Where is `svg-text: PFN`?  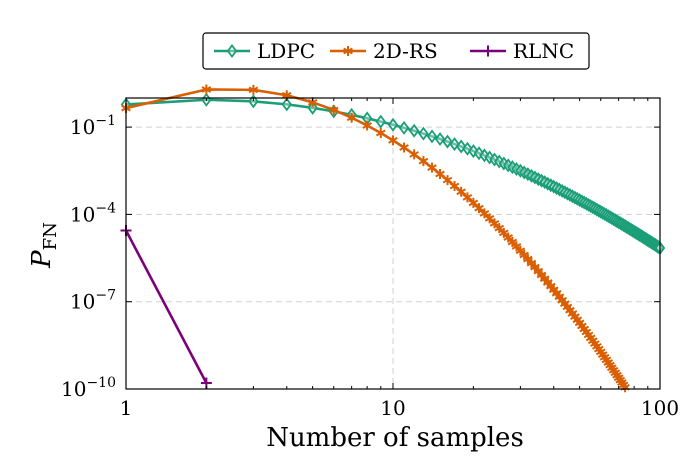
svg-text: PFN is located at coordinates (44, 245).